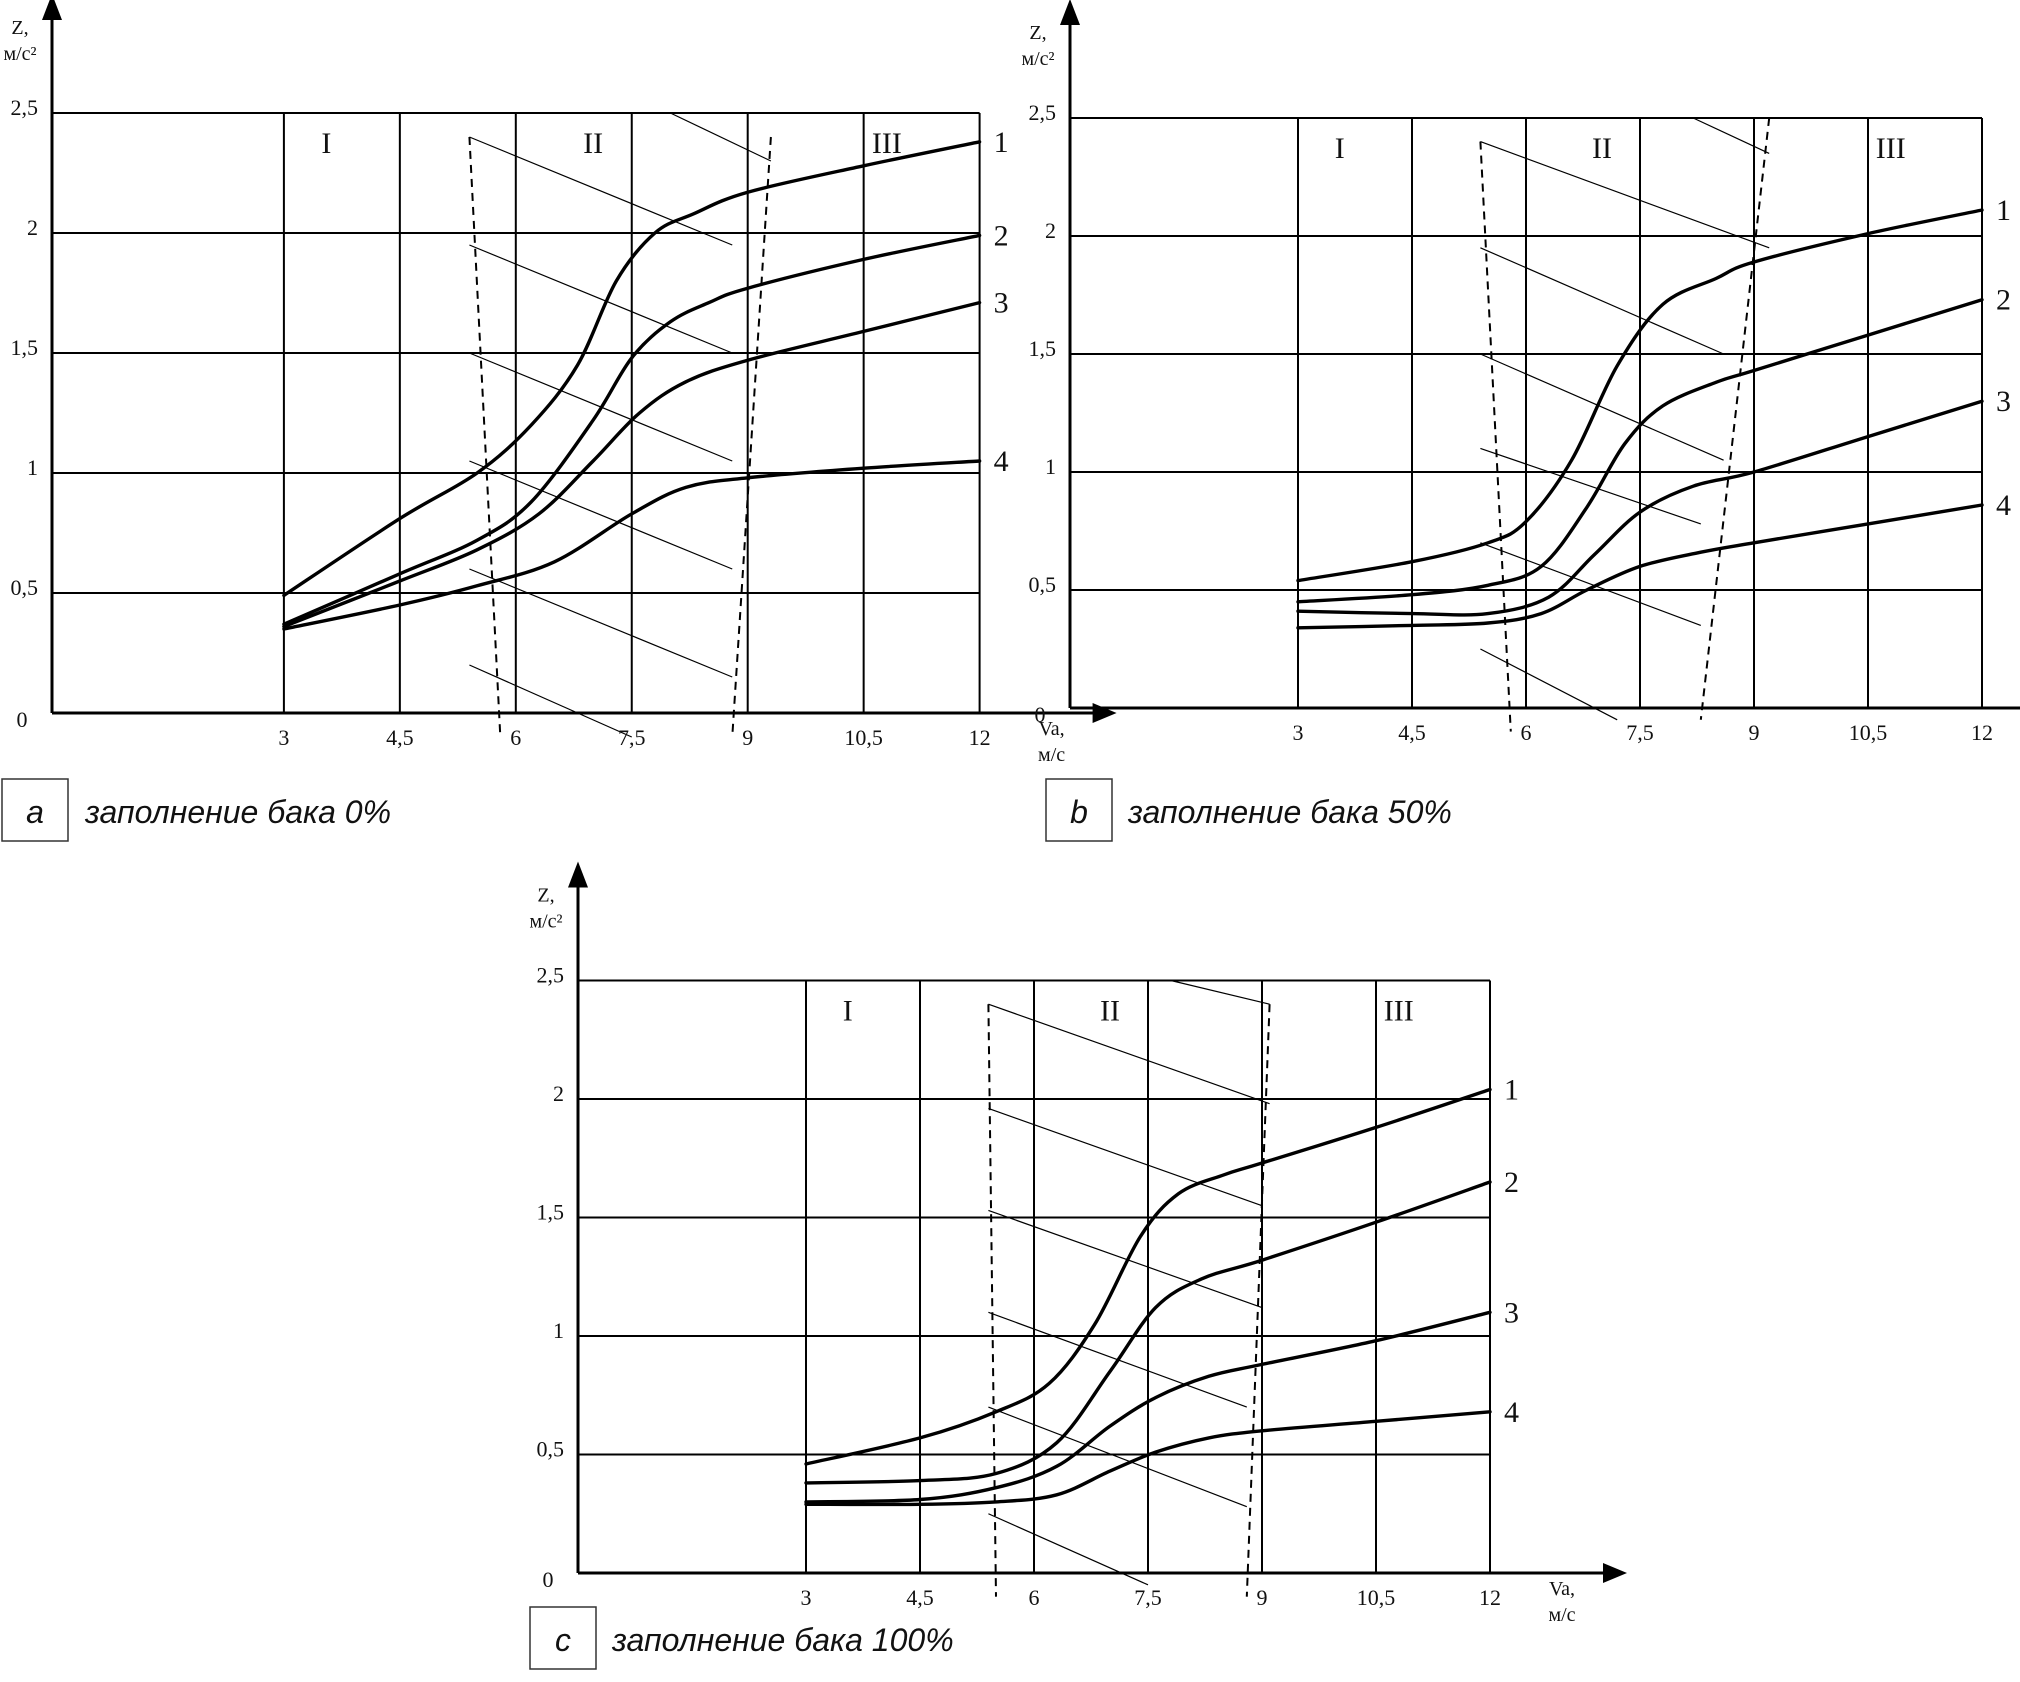 The width and height of the screenshot is (2020, 1682). What do you see at coordinates (632, 737) in the screenshot?
I see `x-tick-label: 7,5` at bounding box center [632, 737].